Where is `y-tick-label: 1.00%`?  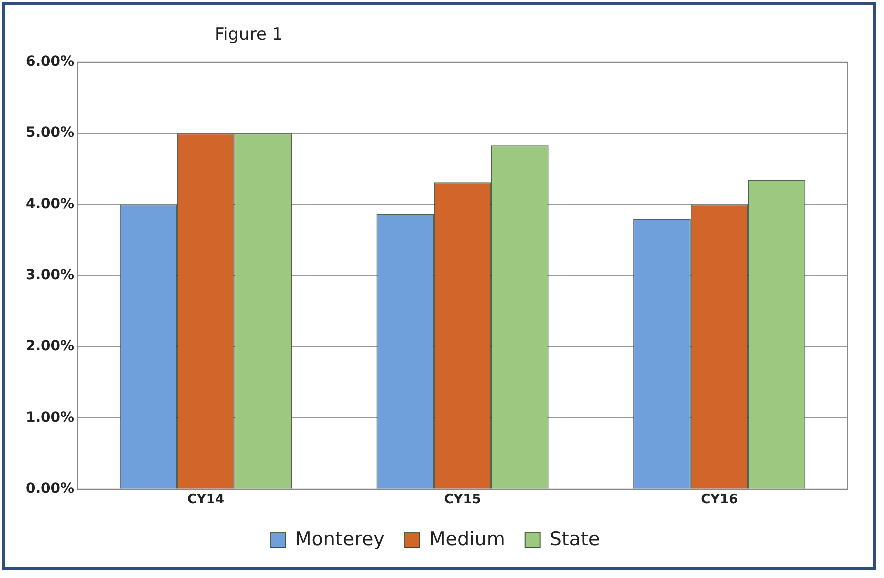 y-tick-label: 1.00% is located at coordinates (50, 418).